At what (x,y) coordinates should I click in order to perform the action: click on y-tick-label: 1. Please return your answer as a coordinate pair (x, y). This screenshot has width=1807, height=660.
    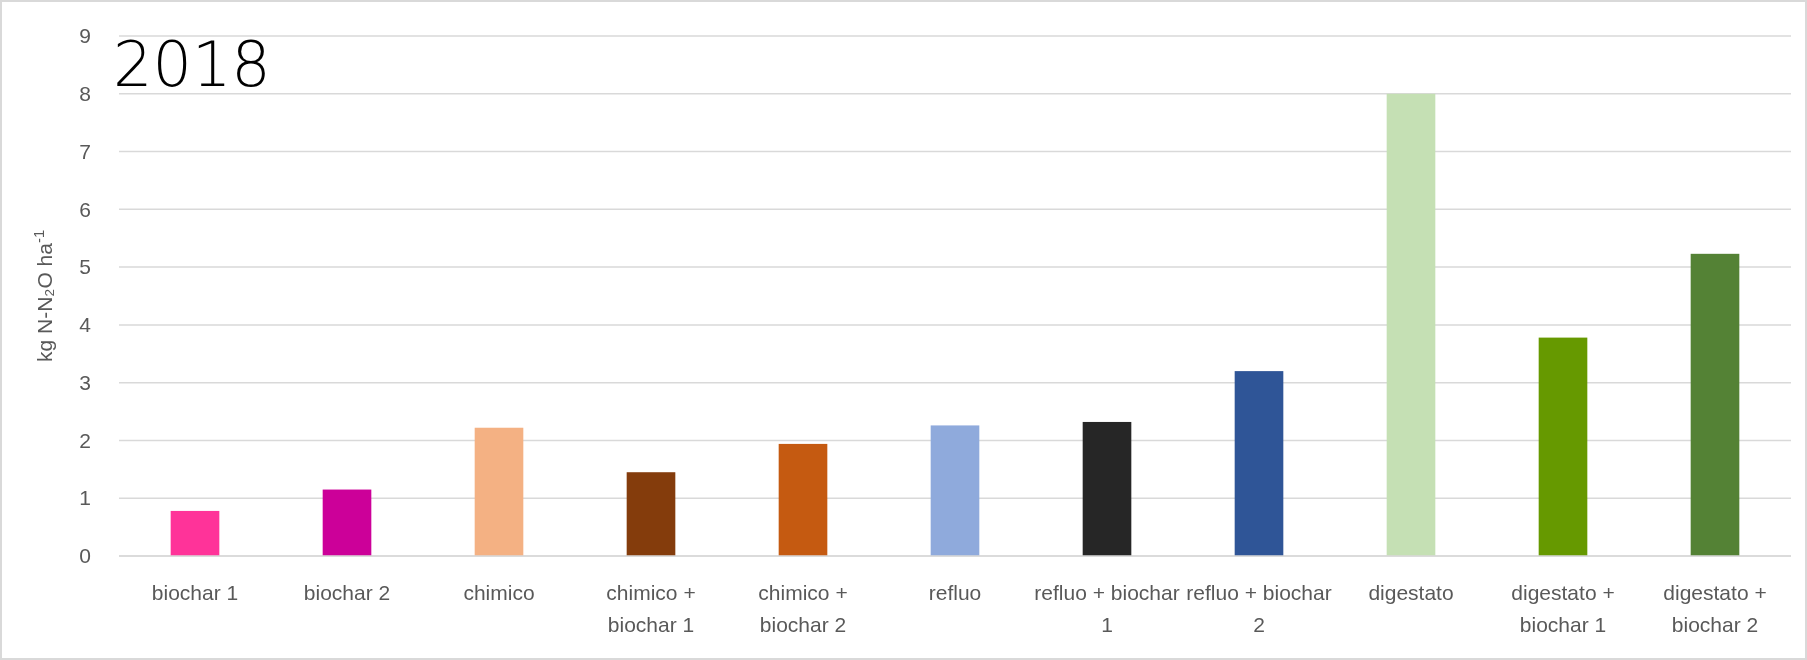
    Looking at the image, I should click on (85, 498).